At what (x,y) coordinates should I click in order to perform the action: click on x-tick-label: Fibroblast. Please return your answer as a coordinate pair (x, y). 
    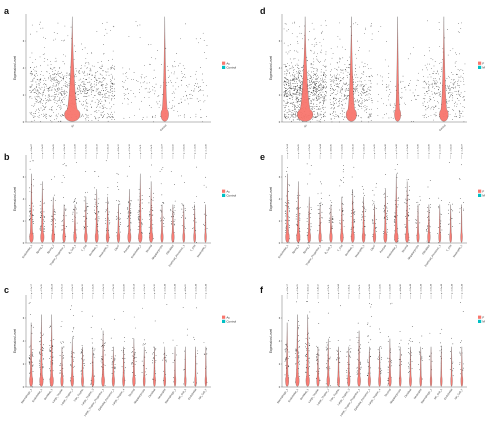
    Looking at the image, I should click on (170, 250).